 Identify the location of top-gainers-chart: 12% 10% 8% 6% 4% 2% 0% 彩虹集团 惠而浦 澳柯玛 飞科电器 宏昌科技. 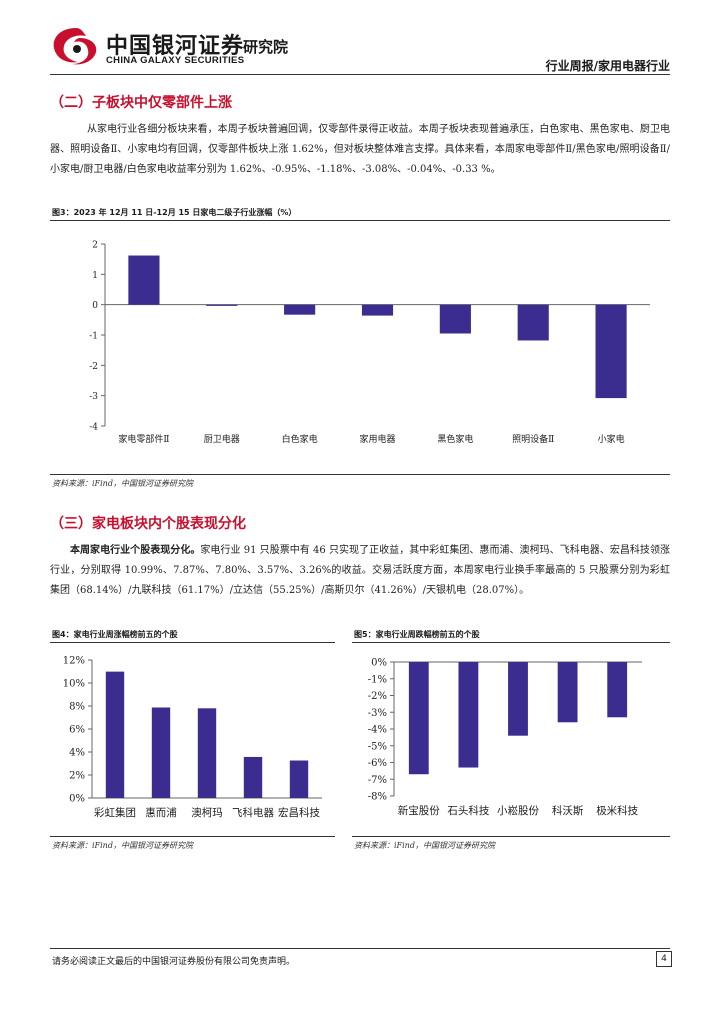
(192, 737).